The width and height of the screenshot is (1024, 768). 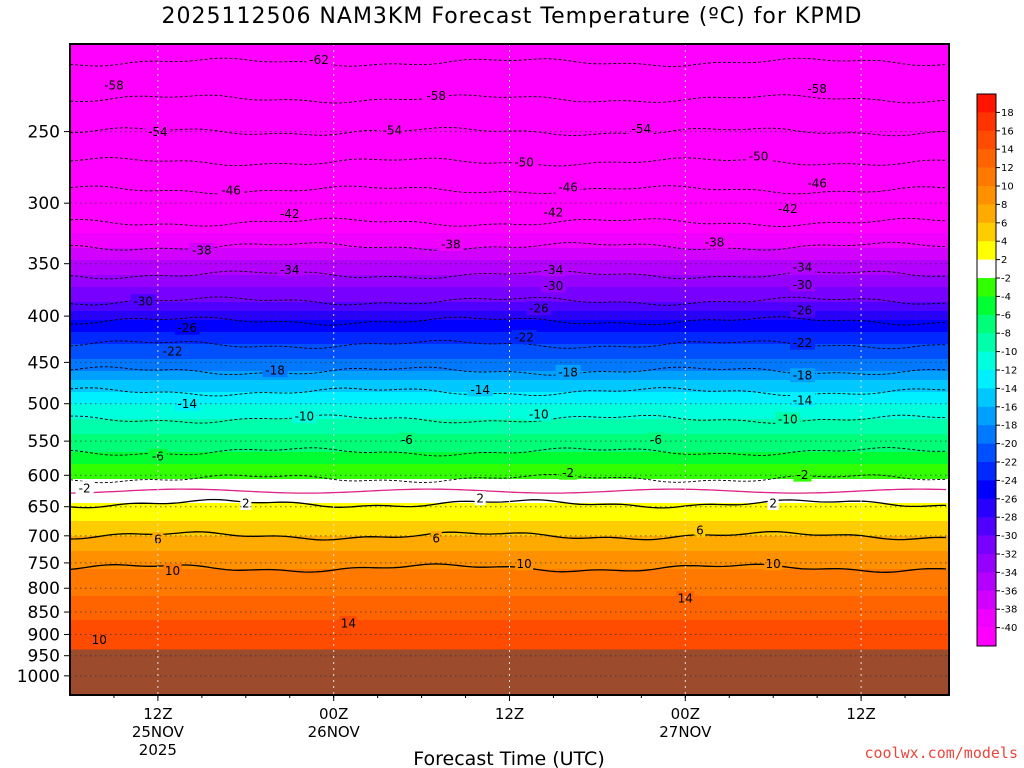 What do you see at coordinates (1009, 628) in the screenshot?
I see `colorbar-label: -40` at bounding box center [1009, 628].